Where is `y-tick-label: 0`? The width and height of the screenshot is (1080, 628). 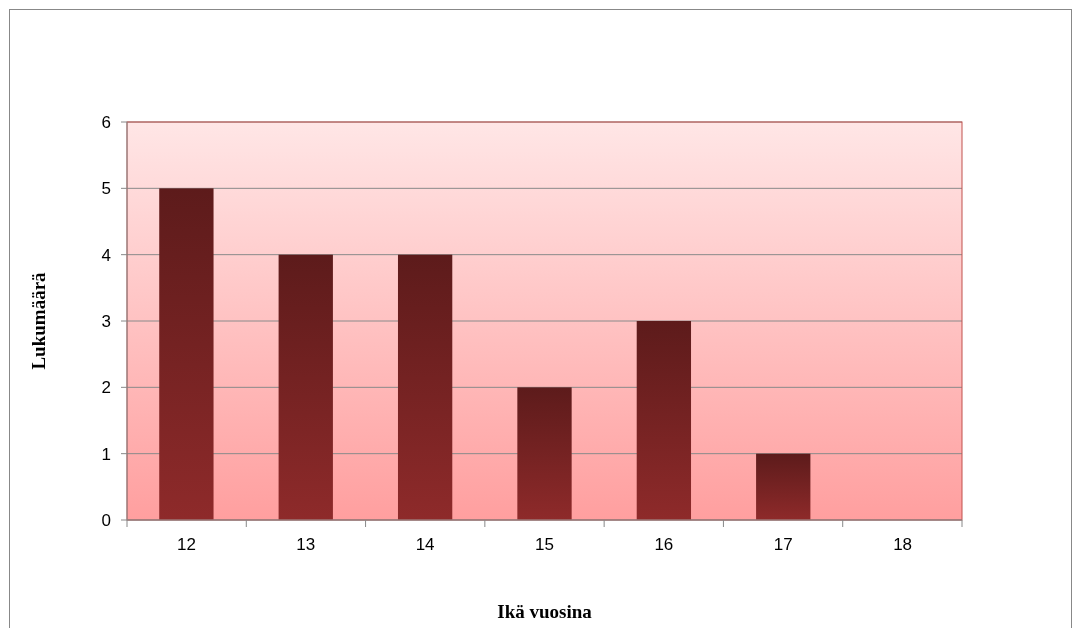
y-tick-label: 0 is located at coordinates (106, 520).